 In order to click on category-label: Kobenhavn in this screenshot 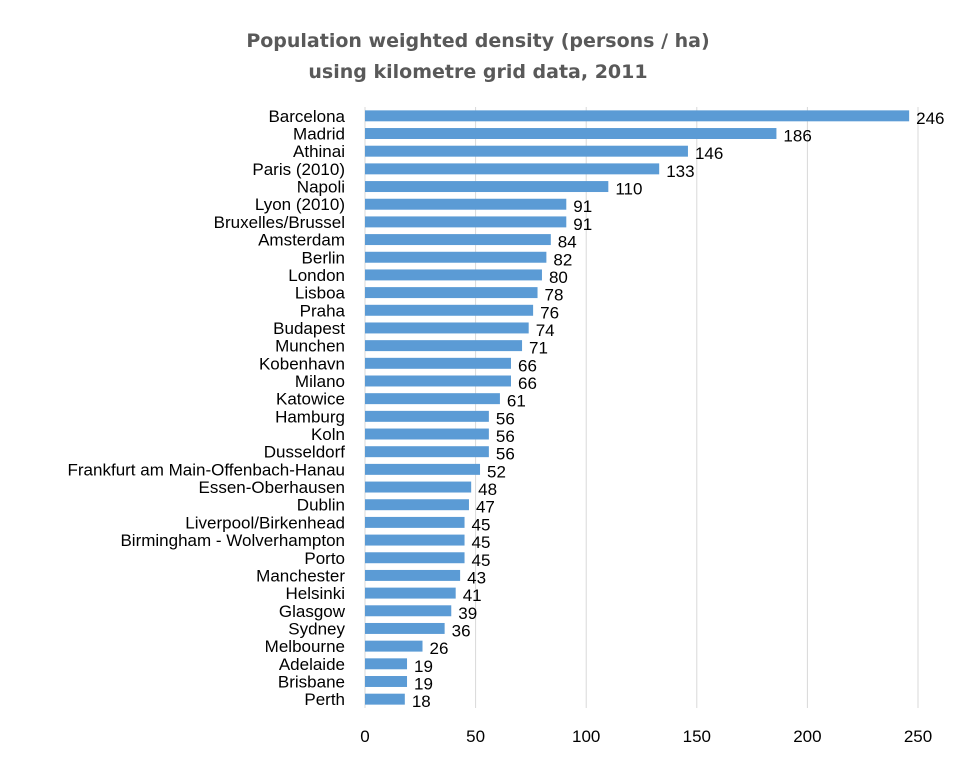, I will do `click(302, 363)`.